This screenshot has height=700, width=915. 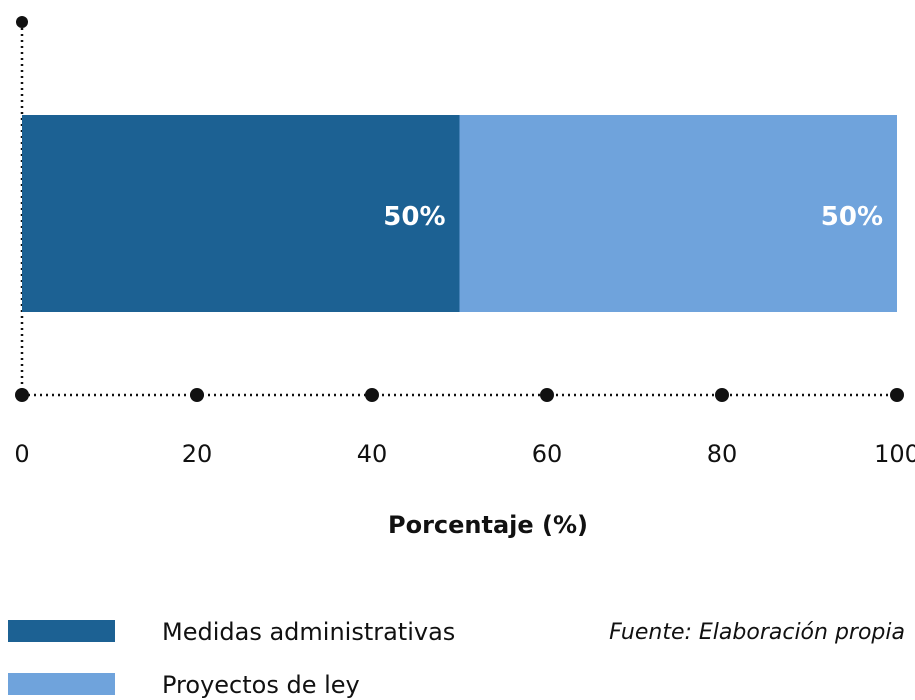 I want to click on legend-label: Proyectos de ley, so click(x=261, y=685).